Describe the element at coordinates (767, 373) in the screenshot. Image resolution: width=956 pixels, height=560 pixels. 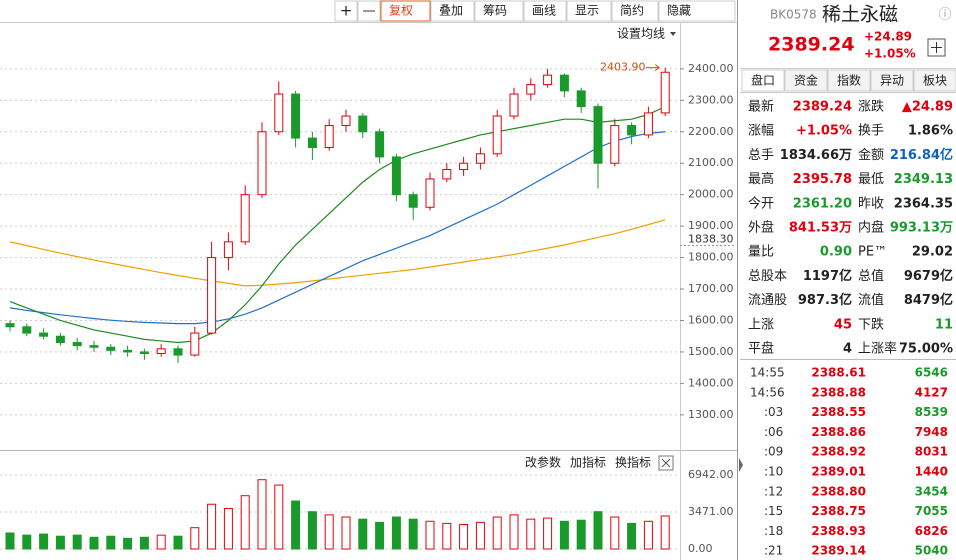
I see `tick-time: 14:55` at that location.